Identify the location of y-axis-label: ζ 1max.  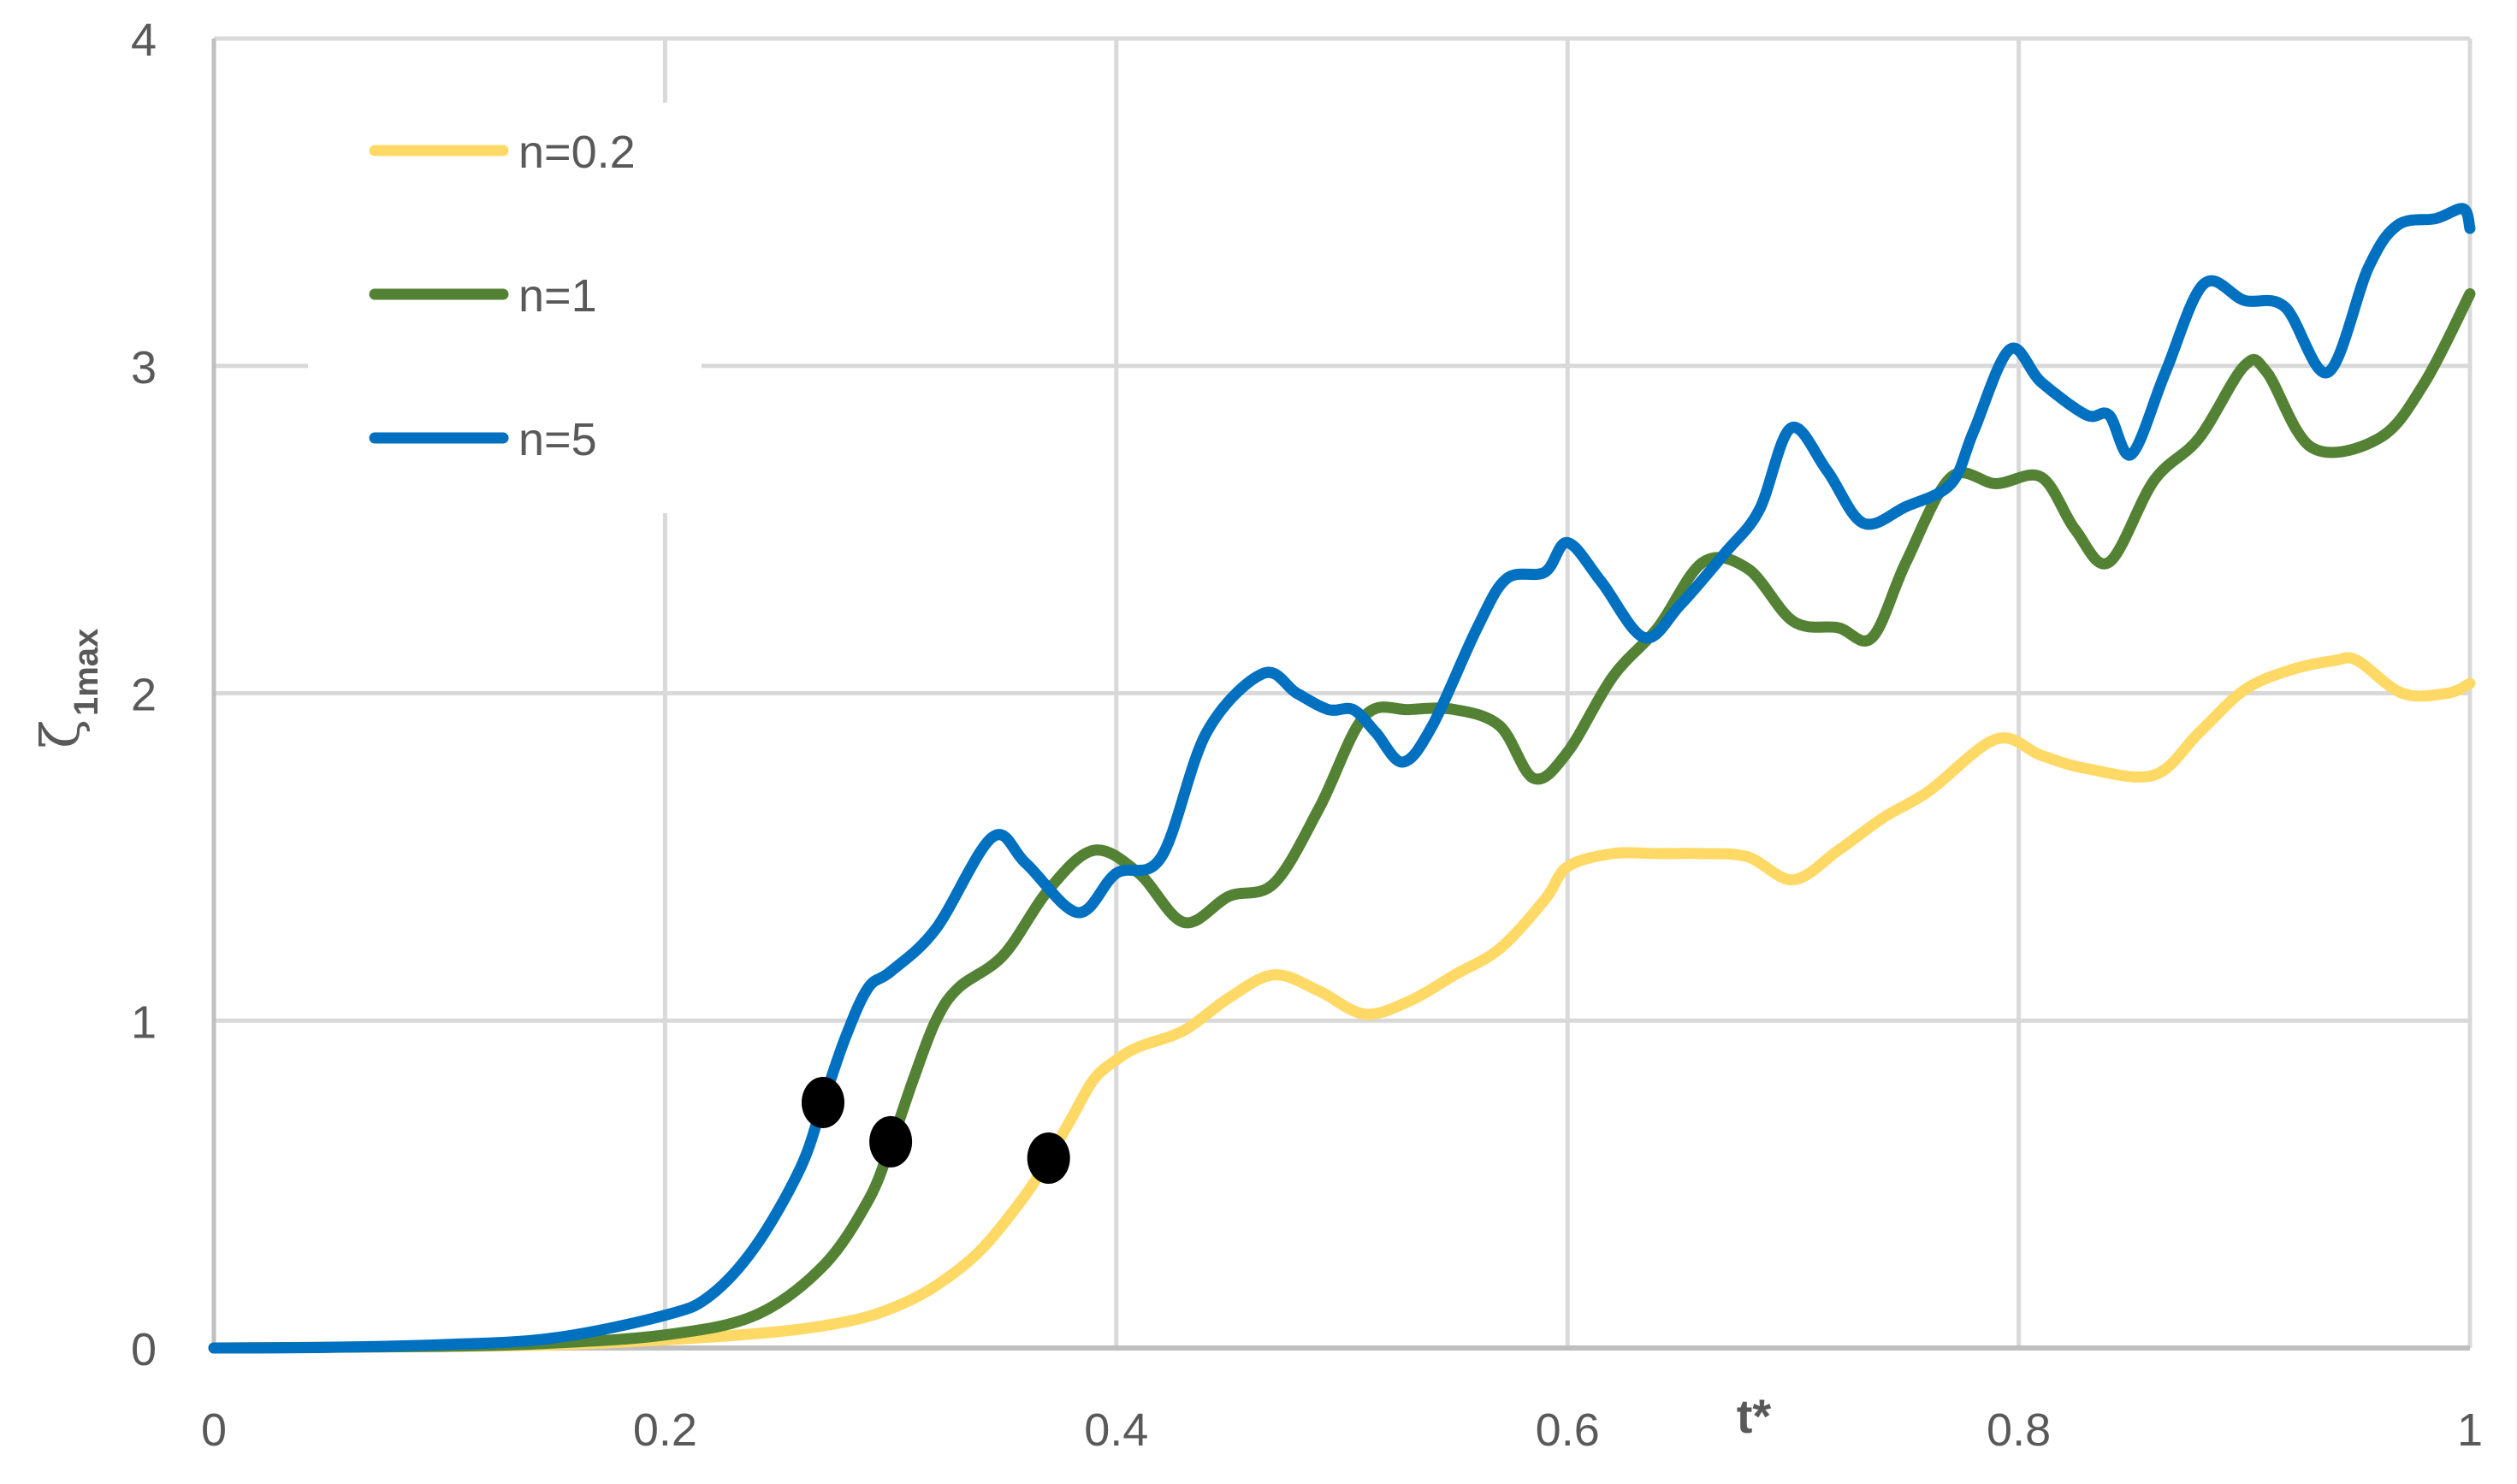
(67, 688).